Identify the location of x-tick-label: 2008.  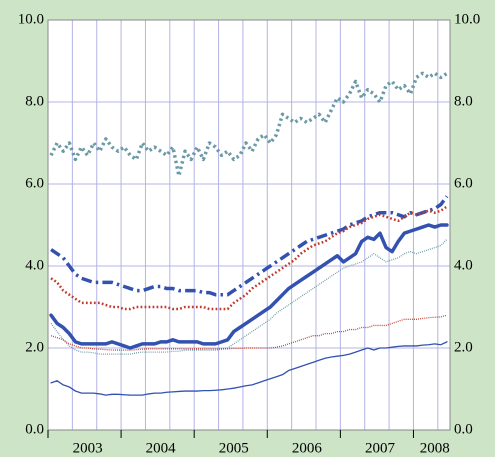
(435, 448).